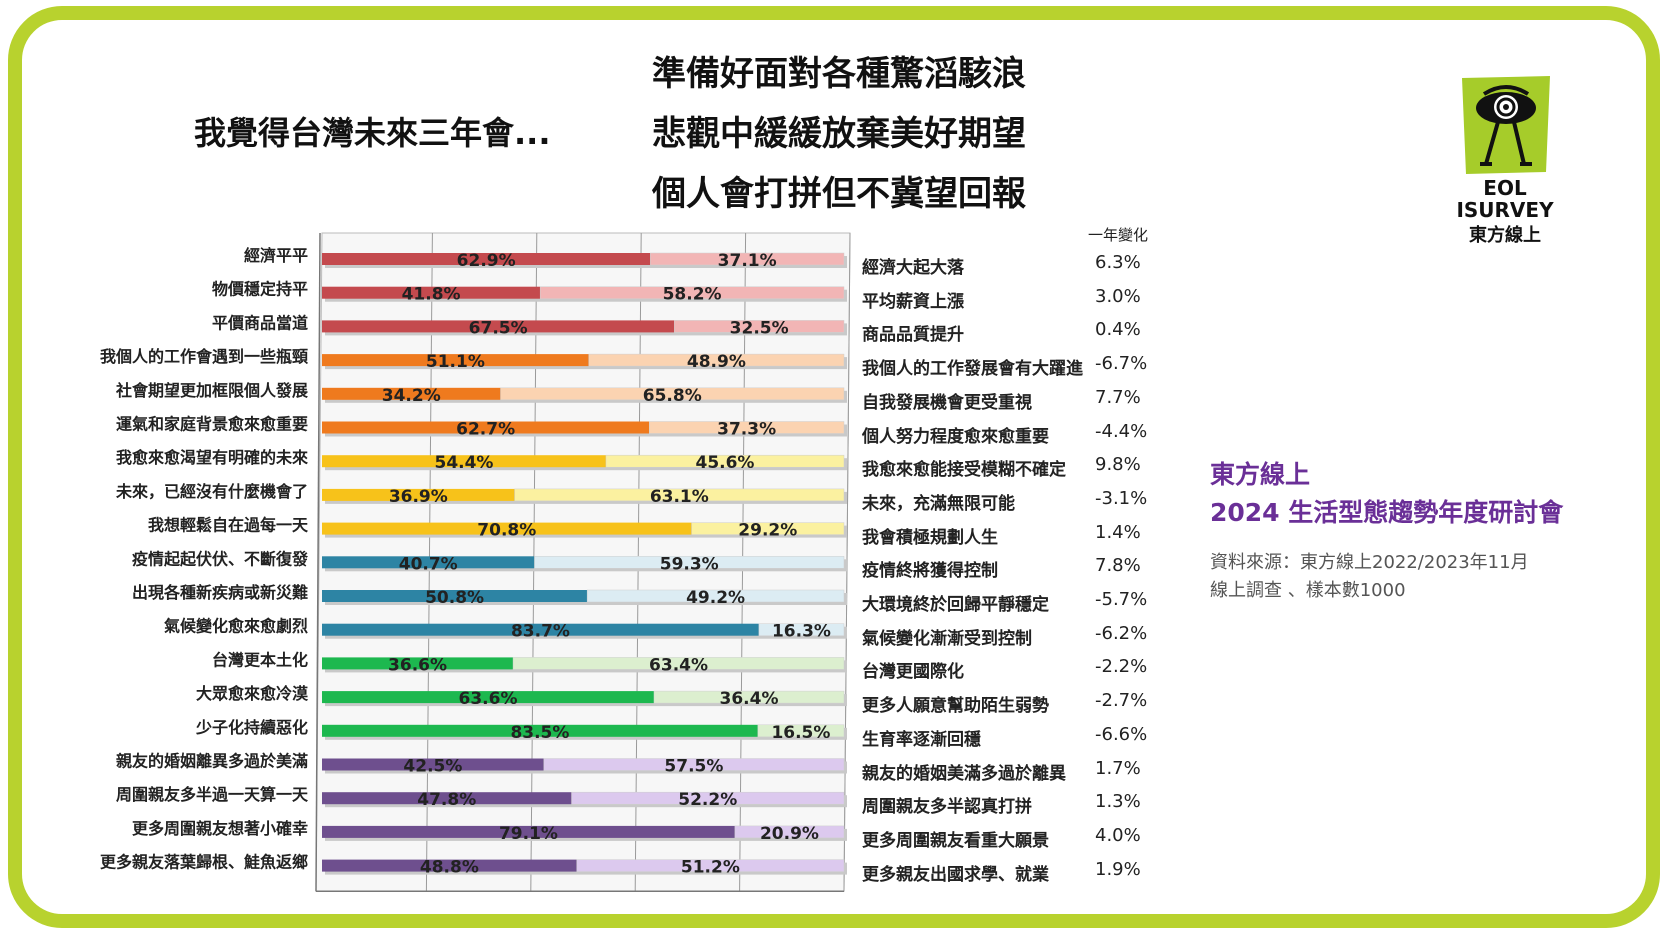 The height and width of the screenshot is (943, 1677). I want to click on category-label-right: 我個人的工作發展會有大躍進, so click(972, 369).